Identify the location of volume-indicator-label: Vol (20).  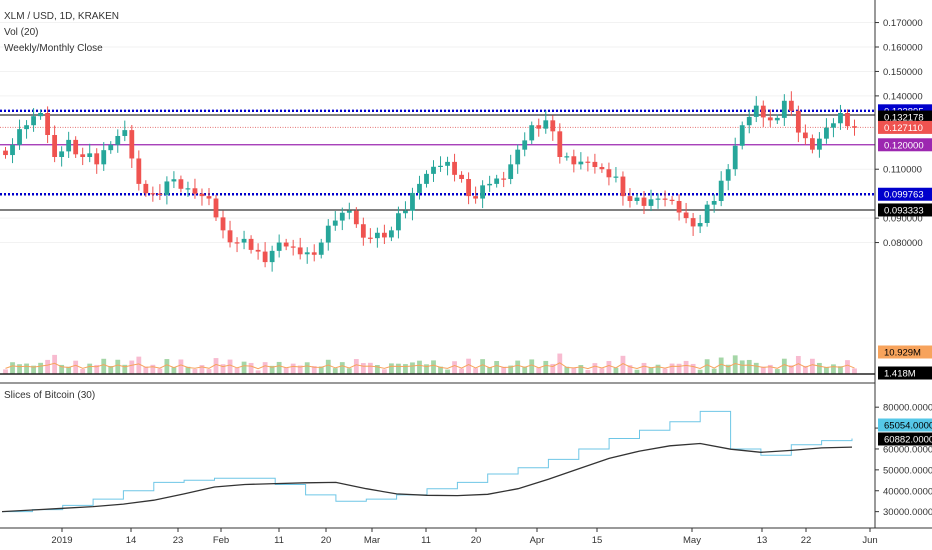
(21, 32).